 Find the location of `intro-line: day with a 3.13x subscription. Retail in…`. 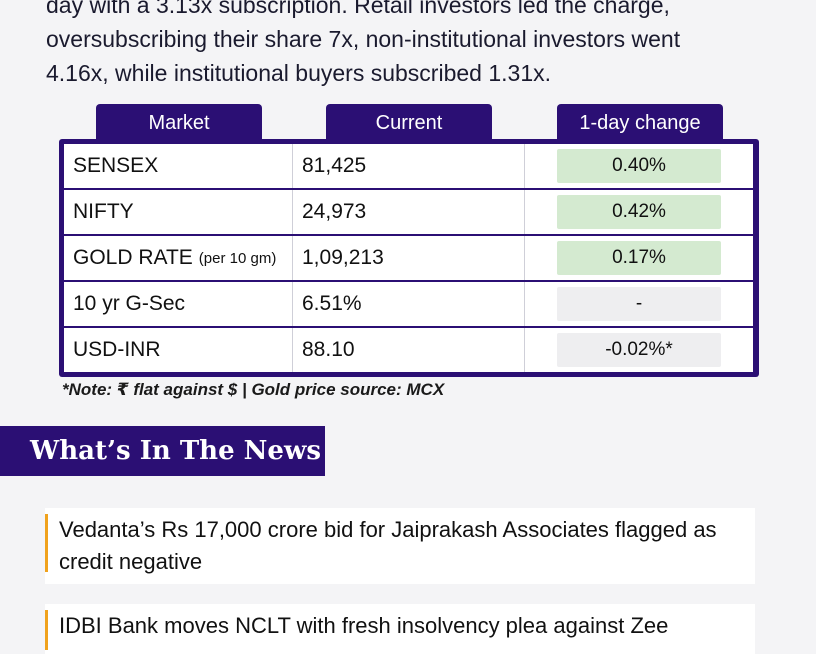

intro-line: day with a 3.13x subscription. Retail in… is located at coordinates (358, 9).